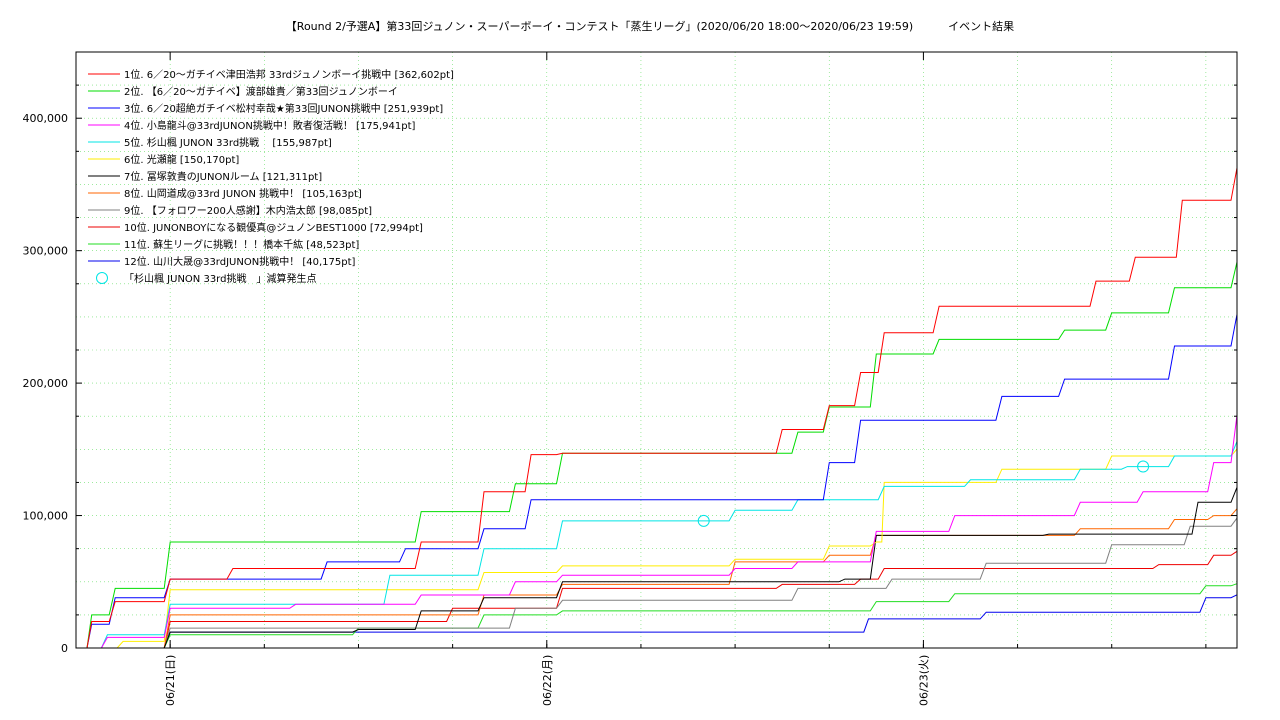  I want to click on legend-label: 12位. 山川大晟@33rdJUNON挑戦中！ [40,175pt], so click(240, 261).